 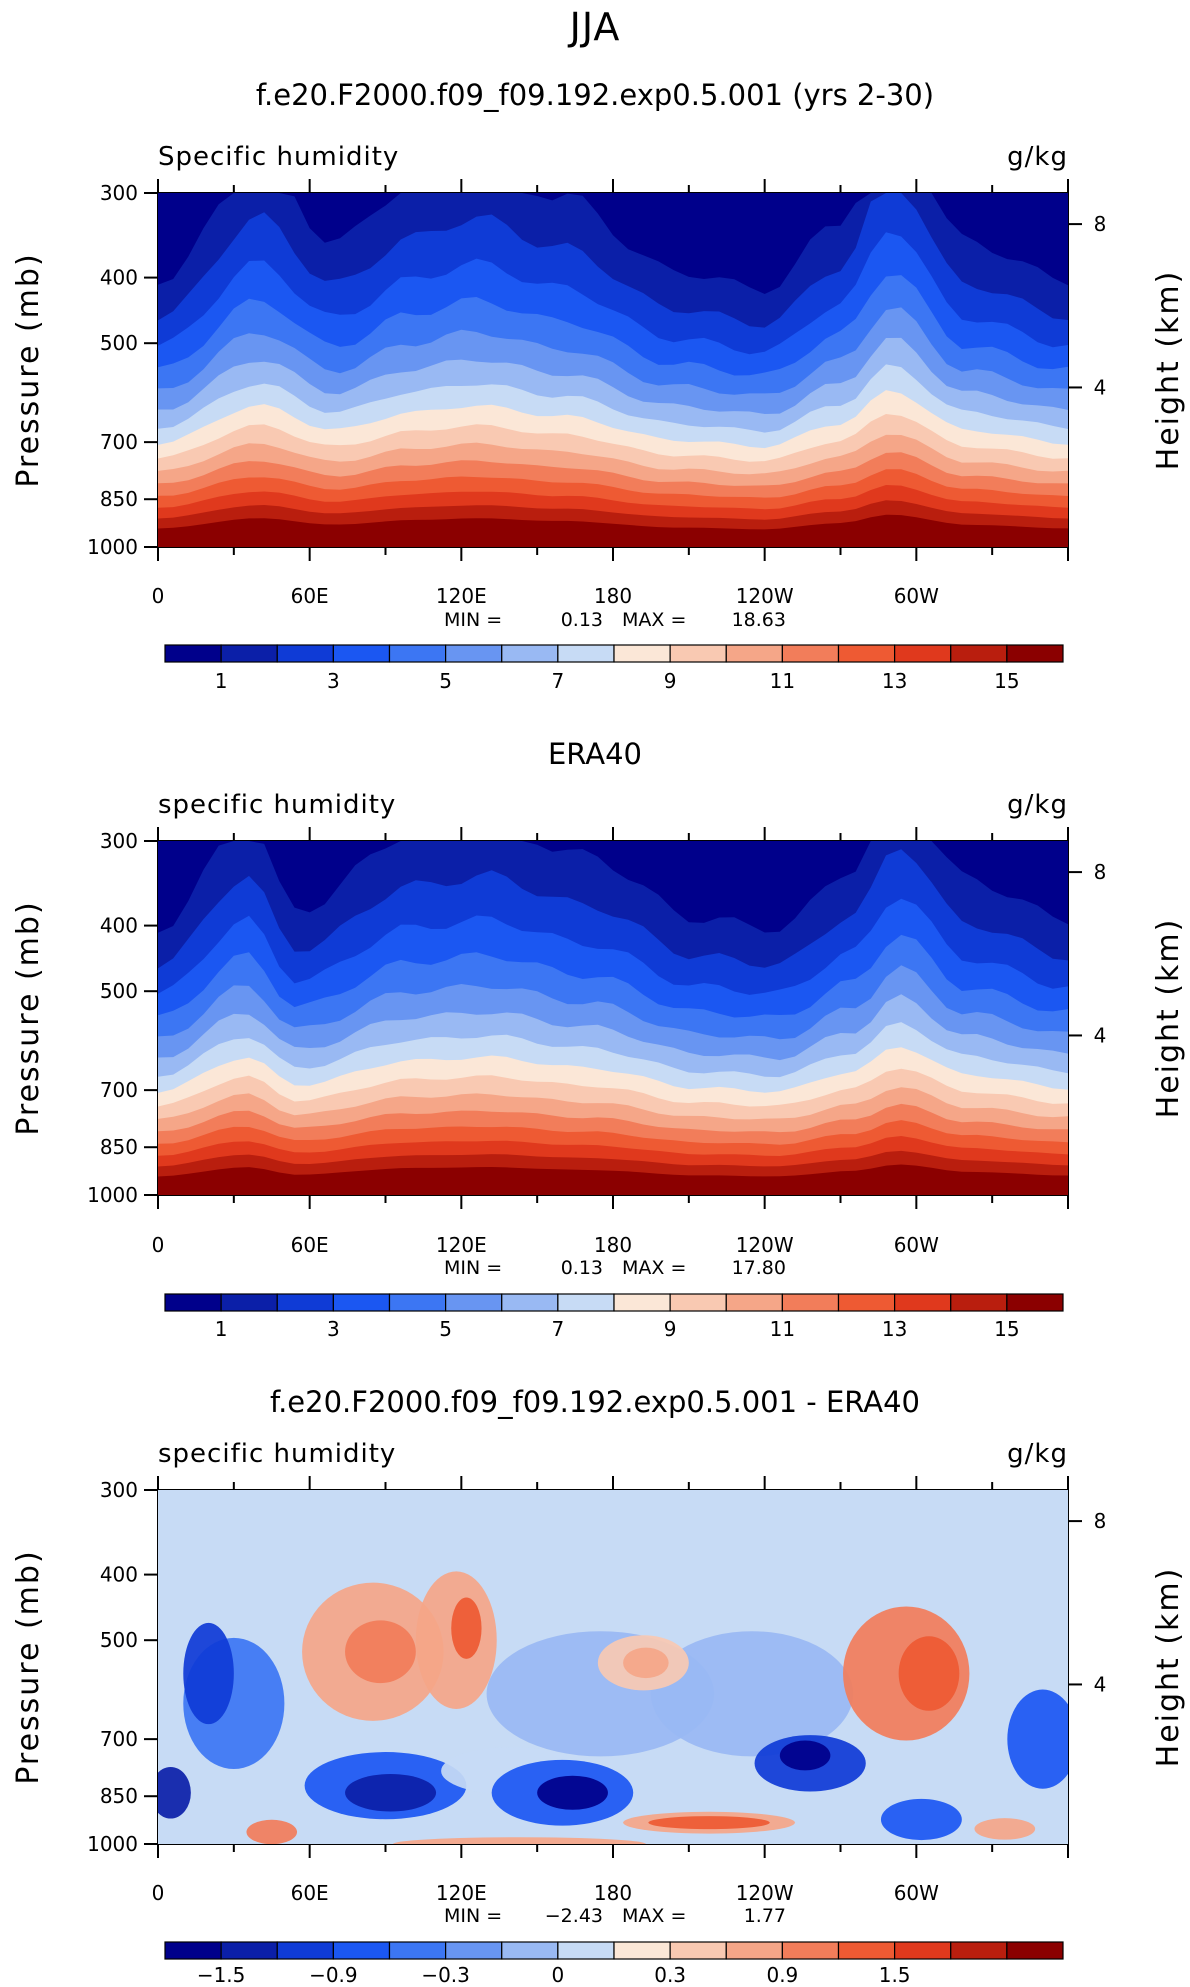 What do you see at coordinates (782, 1975) in the screenshot?
I see `colorbar-label: 0.9` at bounding box center [782, 1975].